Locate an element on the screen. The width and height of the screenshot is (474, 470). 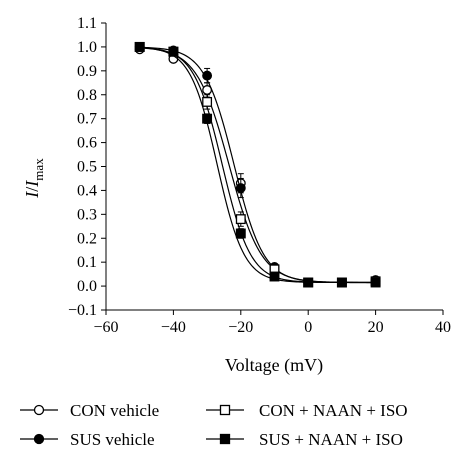
y-tick-label: 0.3 is located at coordinates (87, 214).